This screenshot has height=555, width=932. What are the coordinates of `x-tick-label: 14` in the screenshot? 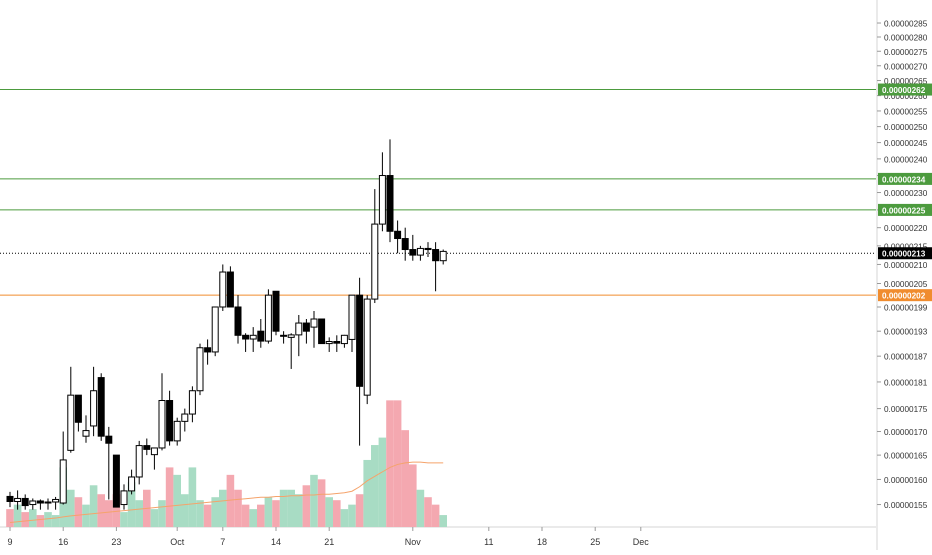 It's located at (276, 542).